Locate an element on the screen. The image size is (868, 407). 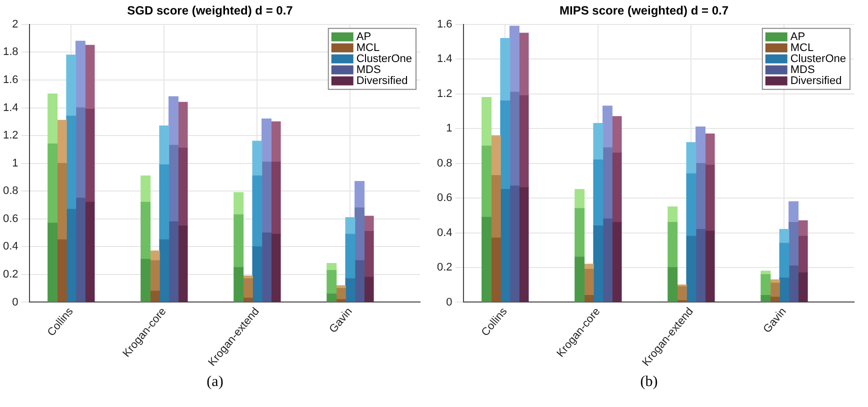
y-tick-label: 2 is located at coordinates (15, 24).